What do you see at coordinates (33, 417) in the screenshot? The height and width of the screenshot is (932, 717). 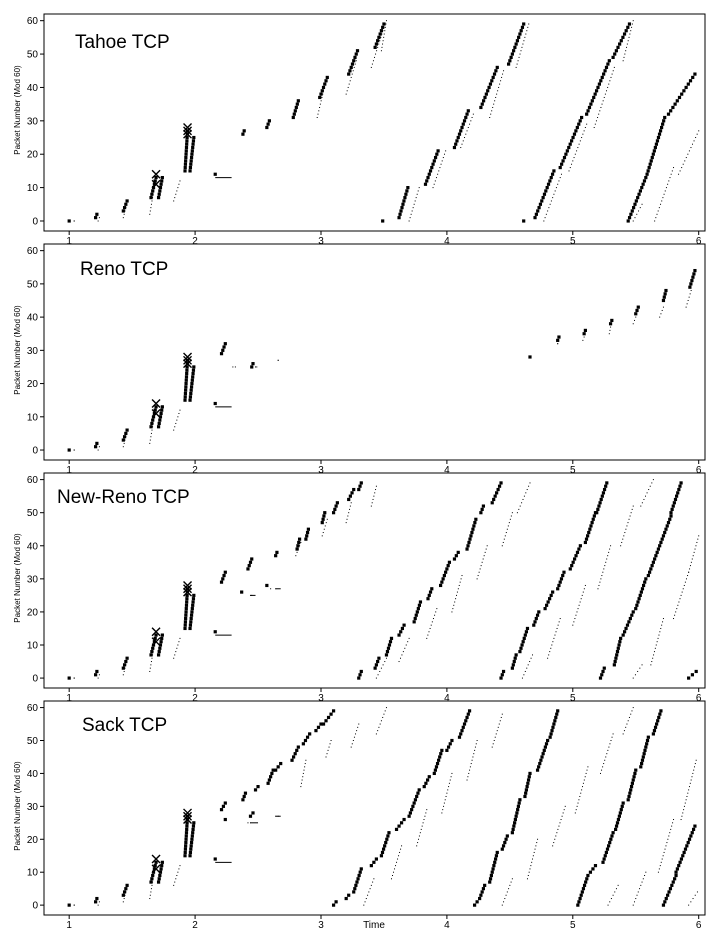 I see `y-tick-label: 10` at bounding box center [33, 417].